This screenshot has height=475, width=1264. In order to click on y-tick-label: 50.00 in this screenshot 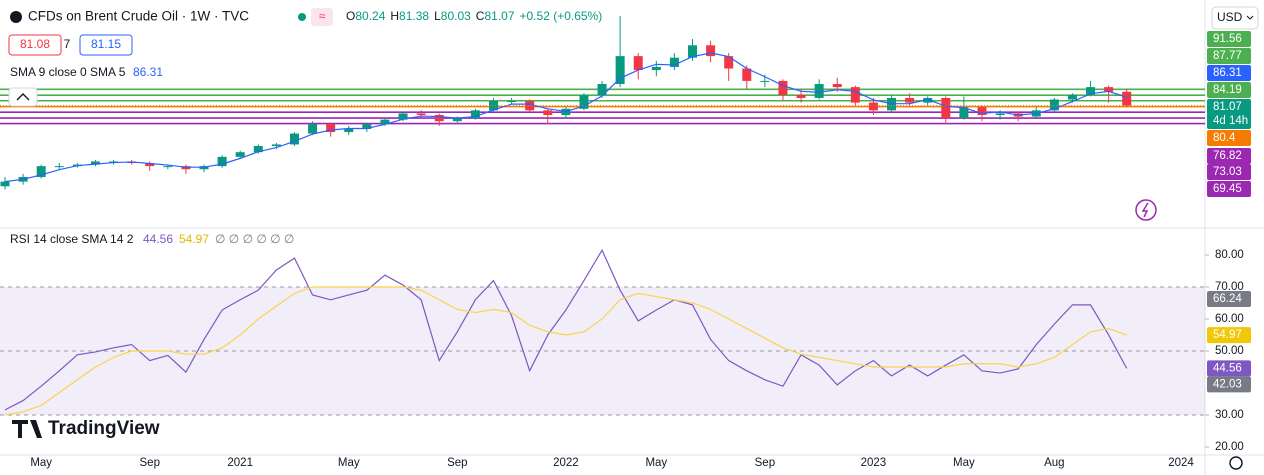, I will do `click(1229, 351)`.